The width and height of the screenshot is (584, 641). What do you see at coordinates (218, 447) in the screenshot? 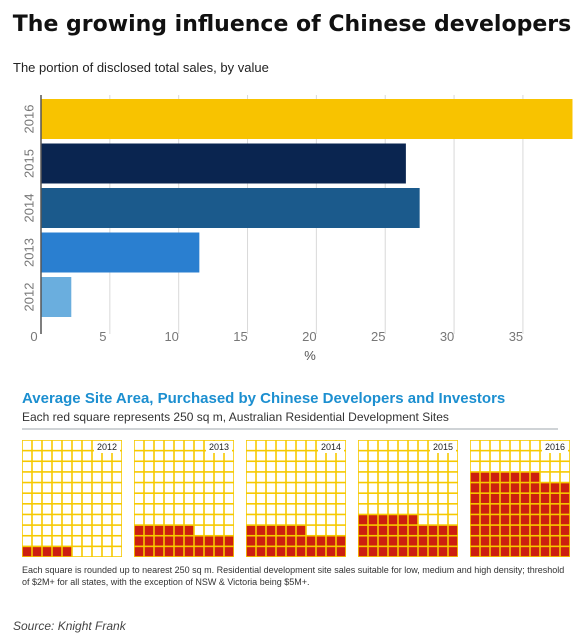
I see `grid-year-label: 2013` at bounding box center [218, 447].